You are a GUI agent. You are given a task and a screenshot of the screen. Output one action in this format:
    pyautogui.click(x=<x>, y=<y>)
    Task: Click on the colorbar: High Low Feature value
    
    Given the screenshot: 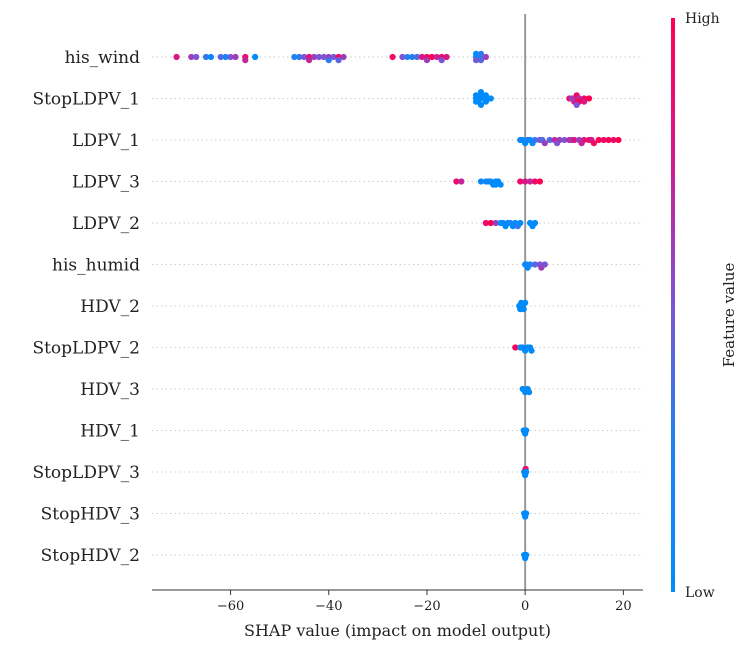 What is the action you would take?
    pyautogui.click(x=704, y=306)
    